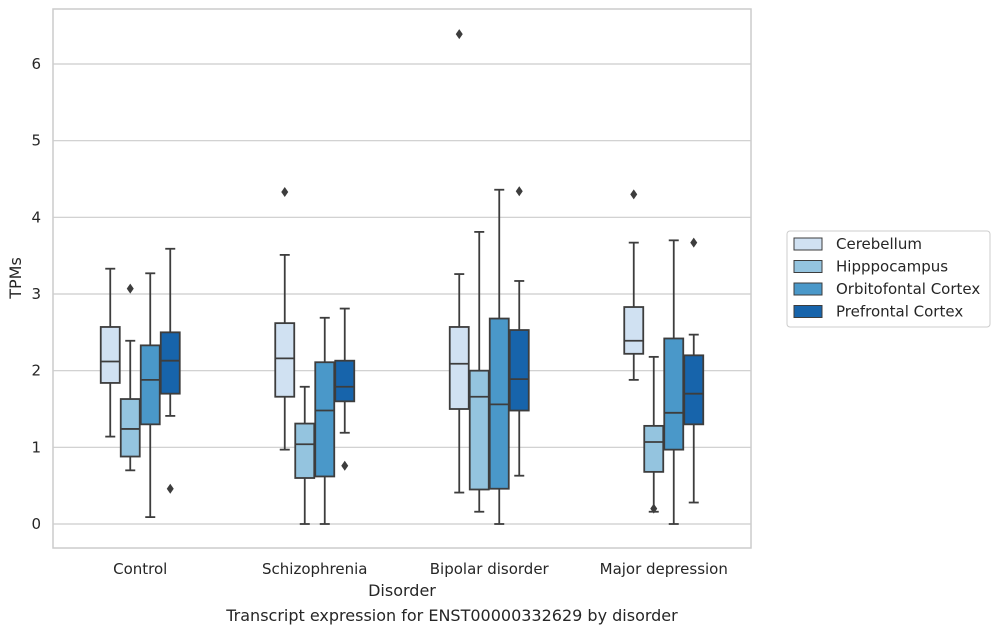 The height and width of the screenshot is (634, 999). I want to click on y-axis-label: TPMs, so click(15, 278).